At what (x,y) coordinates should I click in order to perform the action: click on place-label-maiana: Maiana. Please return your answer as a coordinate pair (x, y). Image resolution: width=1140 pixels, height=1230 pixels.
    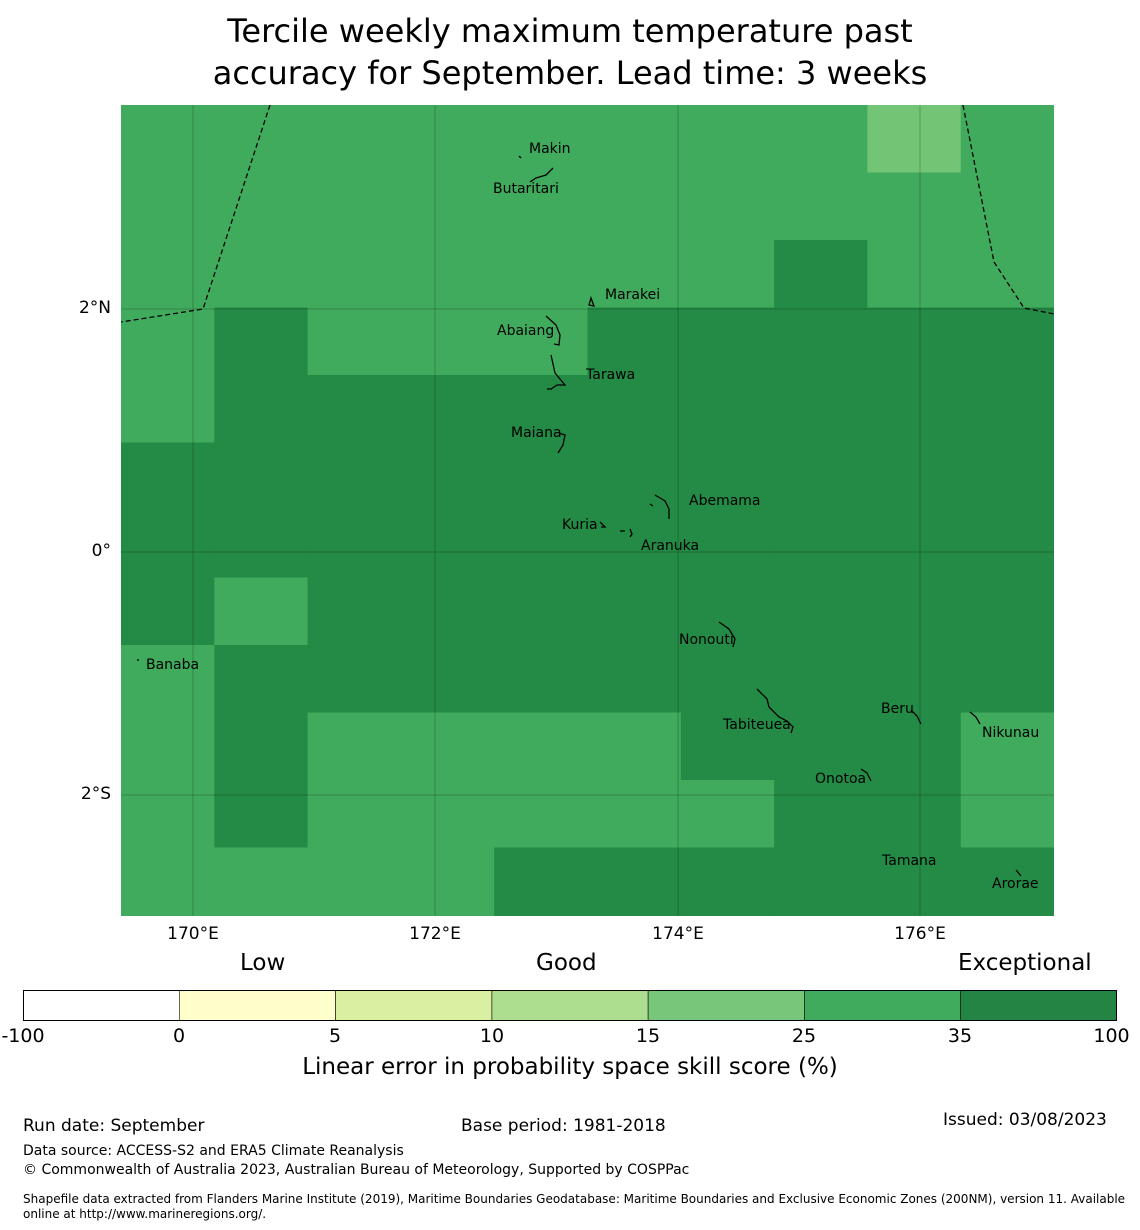
    Looking at the image, I should click on (536, 433).